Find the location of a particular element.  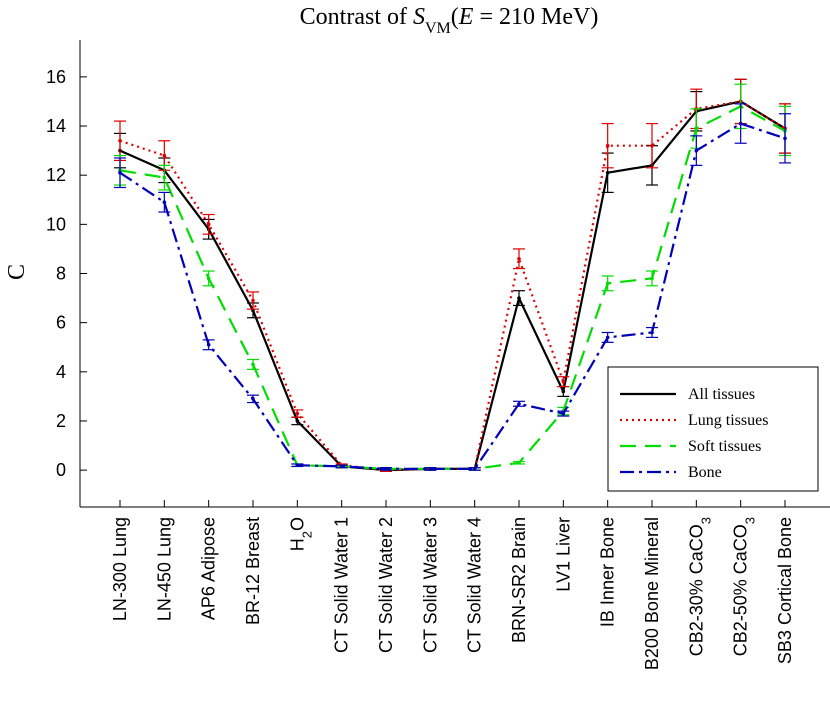

x-tick-label-14: CB2-50% CaCO3 is located at coordinates (744, 586).